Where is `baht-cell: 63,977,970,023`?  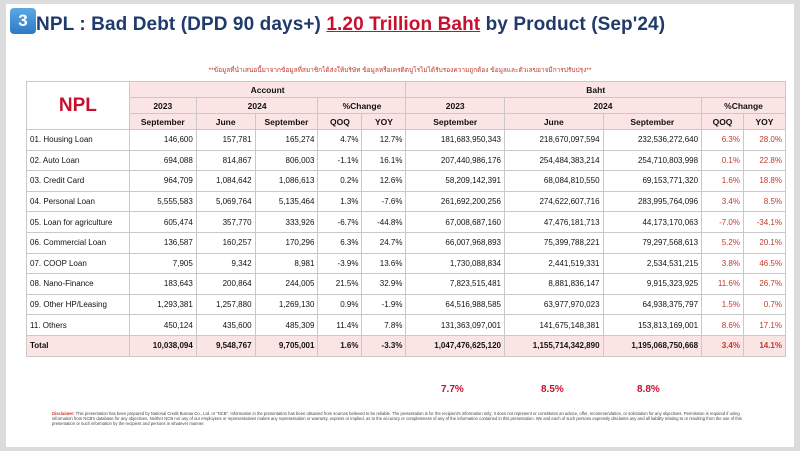 baht-cell: 63,977,970,023 is located at coordinates (553, 304).